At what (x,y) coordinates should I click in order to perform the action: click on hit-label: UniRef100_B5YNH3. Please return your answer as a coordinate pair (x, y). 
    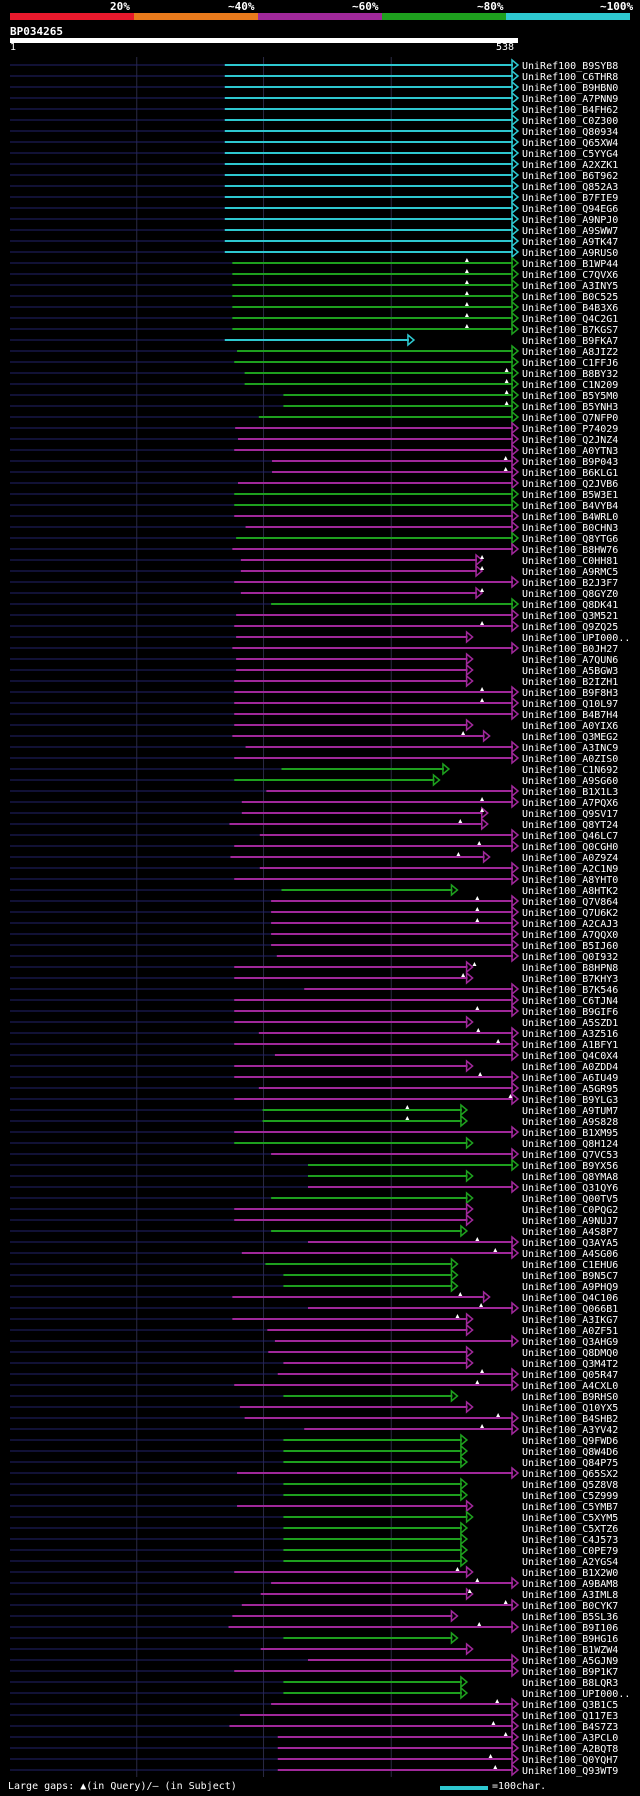
    Looking at the image, I should click on (570, 407).